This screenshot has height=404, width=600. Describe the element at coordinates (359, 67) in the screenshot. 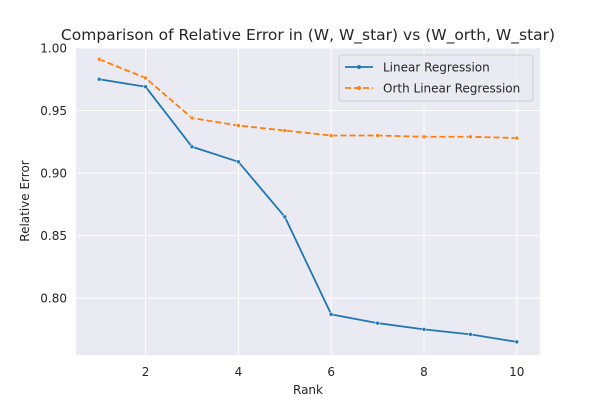

I see `legend-marker-linear-regression` at that location.